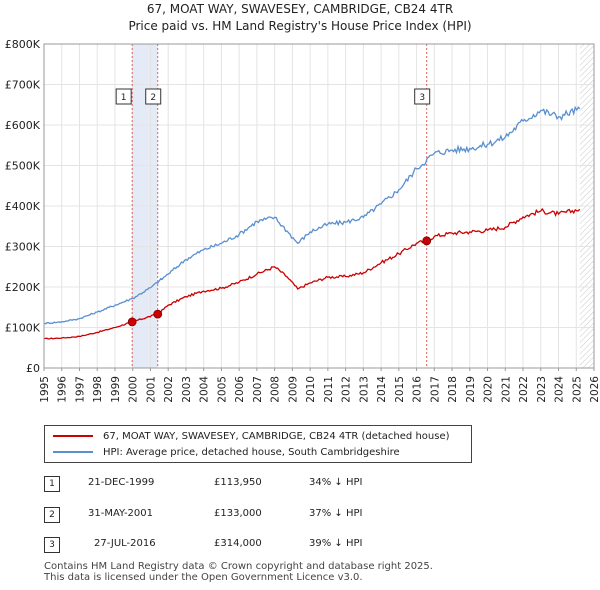 The height and width of the screenshot is (590, 600). What do you see at coordinates (52, 515) in the screenshot?
I see `transaction-number: 2` at bounding box center [52, 515].